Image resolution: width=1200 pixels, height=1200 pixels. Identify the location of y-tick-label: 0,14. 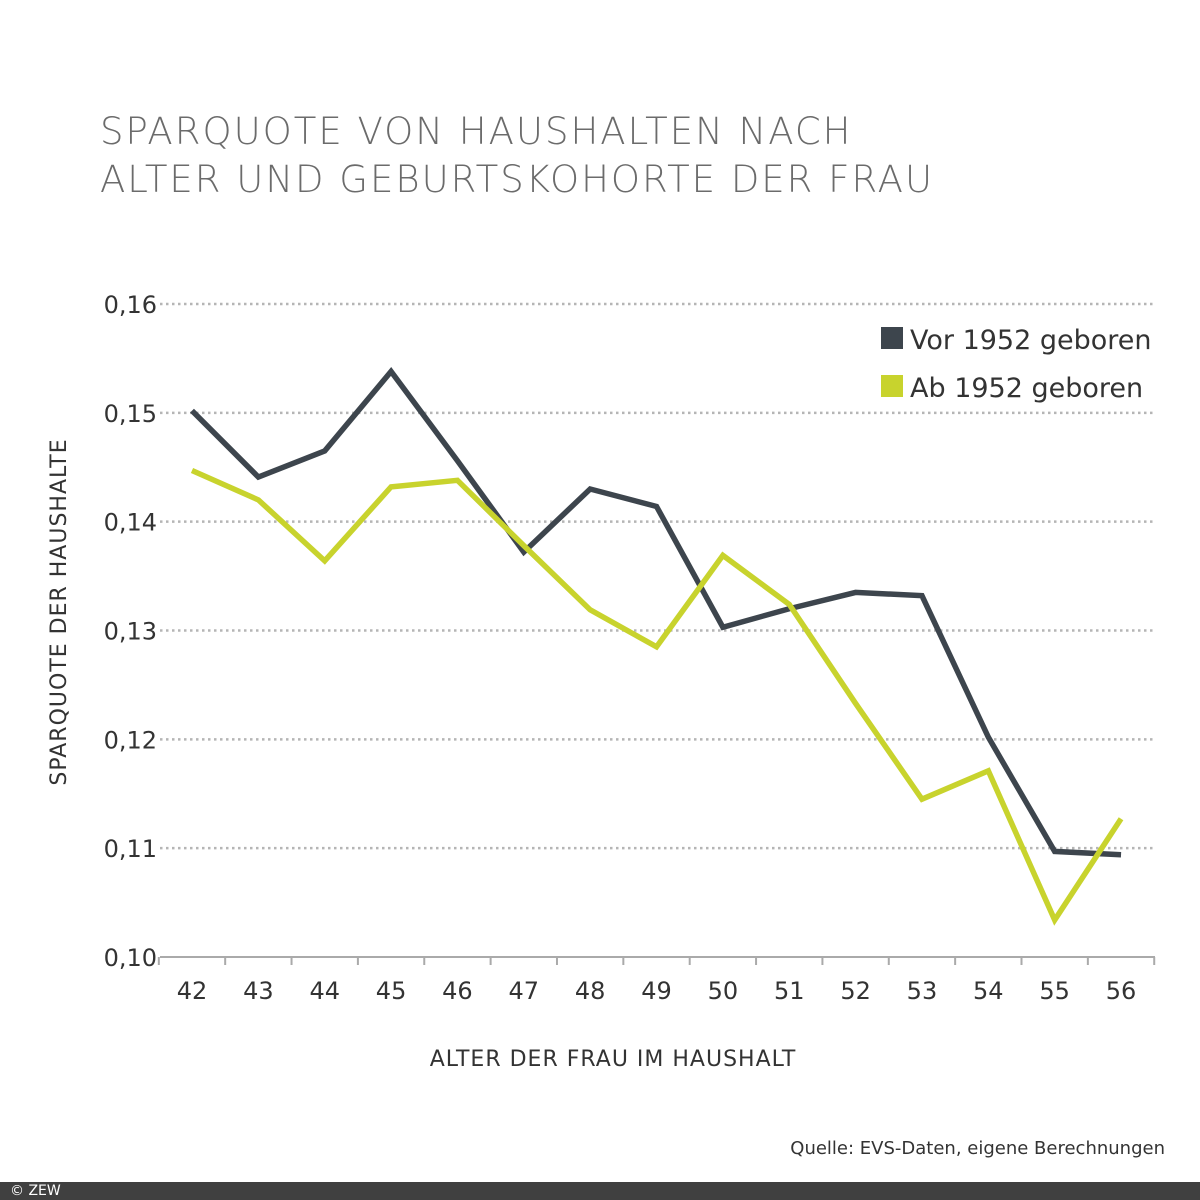
(130, 523).